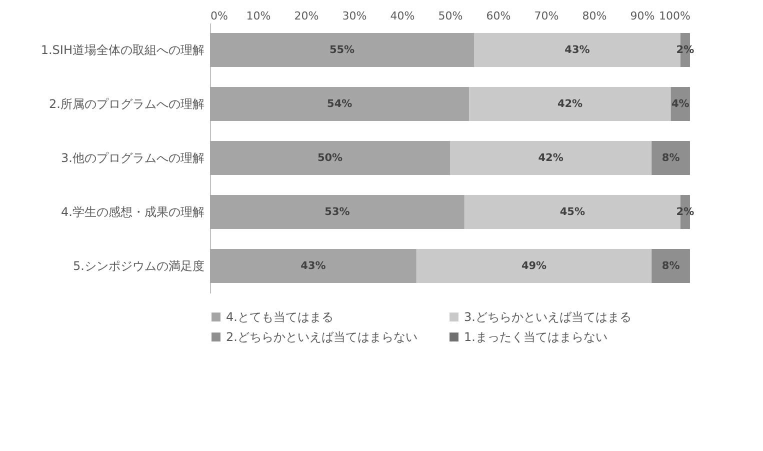 The image size is (763, 451). I want to click on y-tick-label: 1.SIH道場全体の取組への理解, so click(122, 50).